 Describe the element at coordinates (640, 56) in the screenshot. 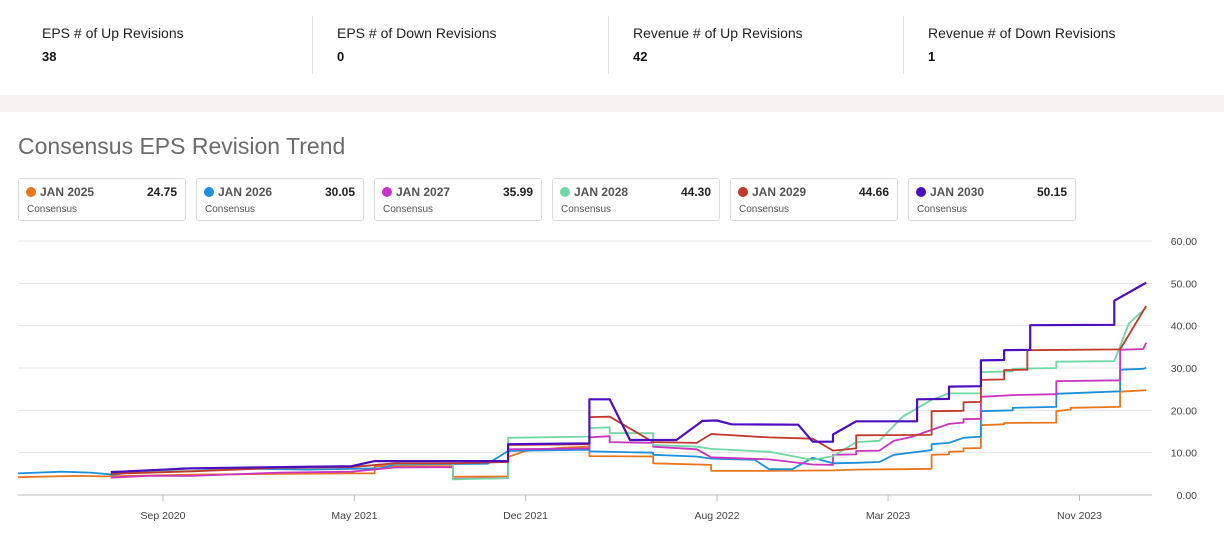

I see `stat-value: 42` at that location.